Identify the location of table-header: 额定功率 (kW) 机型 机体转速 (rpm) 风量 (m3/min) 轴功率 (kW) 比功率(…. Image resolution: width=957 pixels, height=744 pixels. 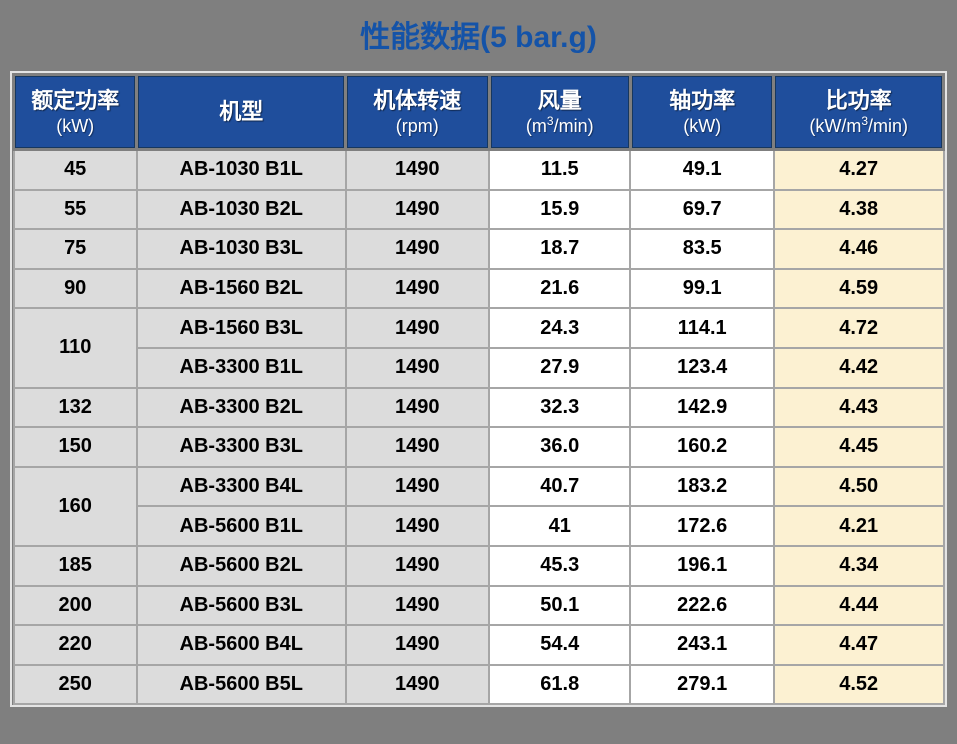
(478, 112).